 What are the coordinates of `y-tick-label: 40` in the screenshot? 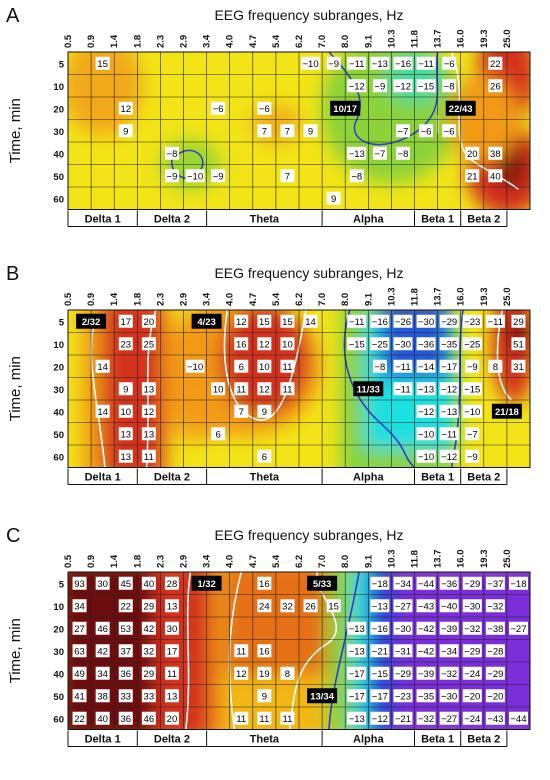 It's located at (58, 154).